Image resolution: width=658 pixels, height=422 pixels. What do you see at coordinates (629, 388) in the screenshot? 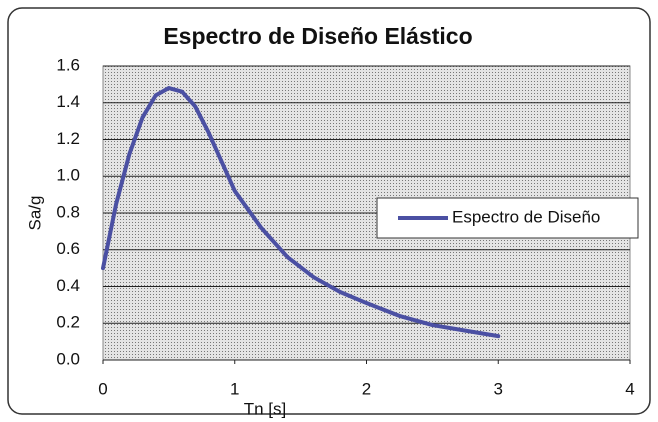
I see `x-tick-label: 4` at bounding box center [629, 388].